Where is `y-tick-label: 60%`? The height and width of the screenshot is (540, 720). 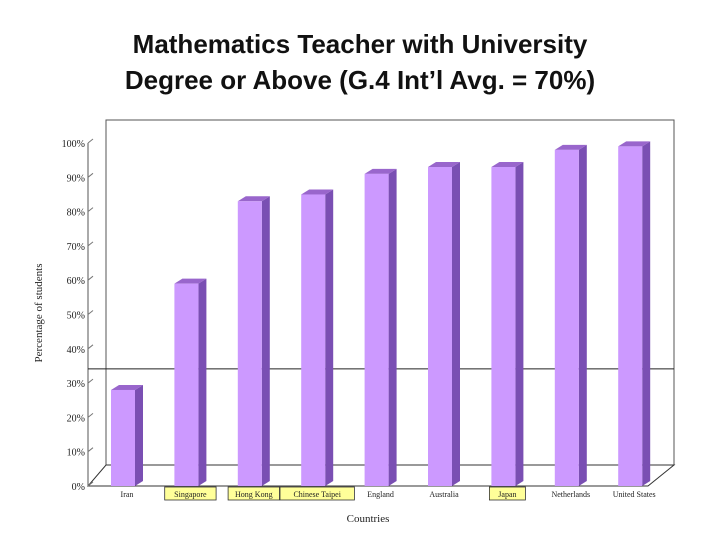 y-tick-label: 60% is located at coordinates (76, 281).